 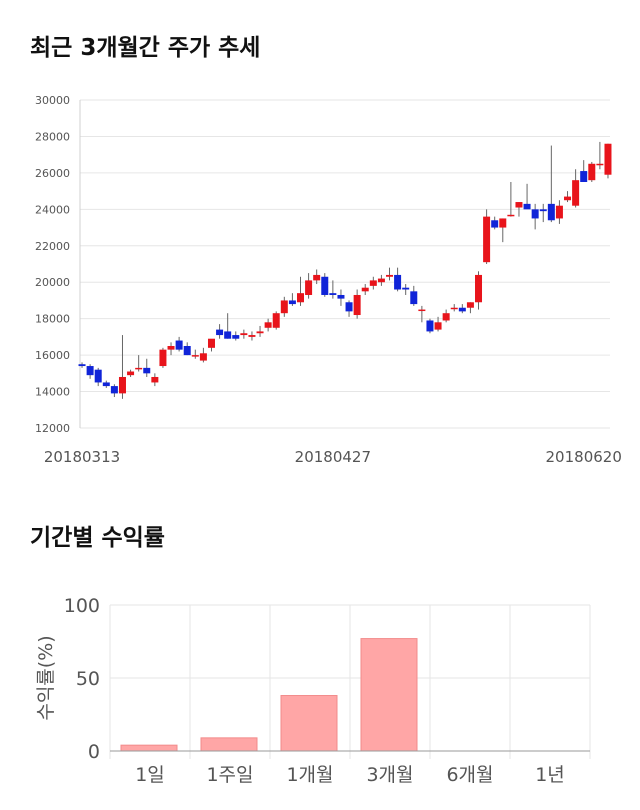 What do you see at coordinates (229, 775) in the screenshot?
I see `x-tick-label: 1주일` at bounding box center [229, 775].